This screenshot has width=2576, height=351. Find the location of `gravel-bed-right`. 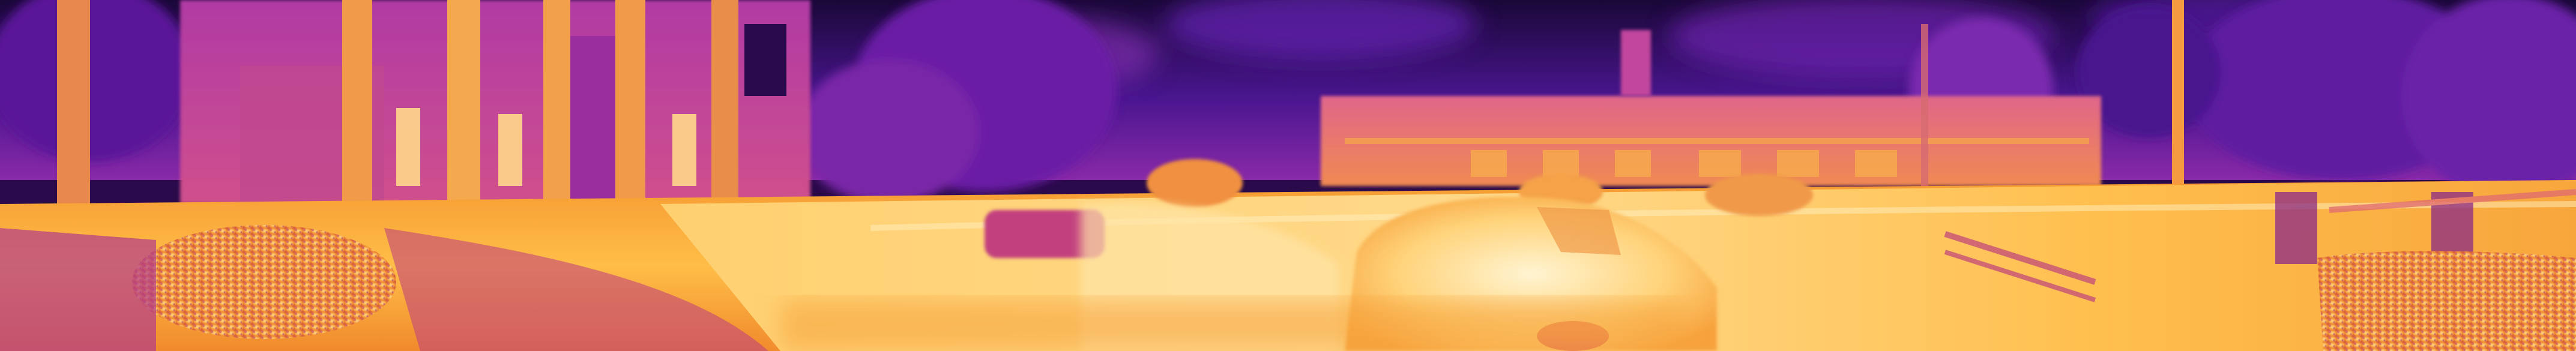

gravel-bed-right is located at coordinates (2446, 301).